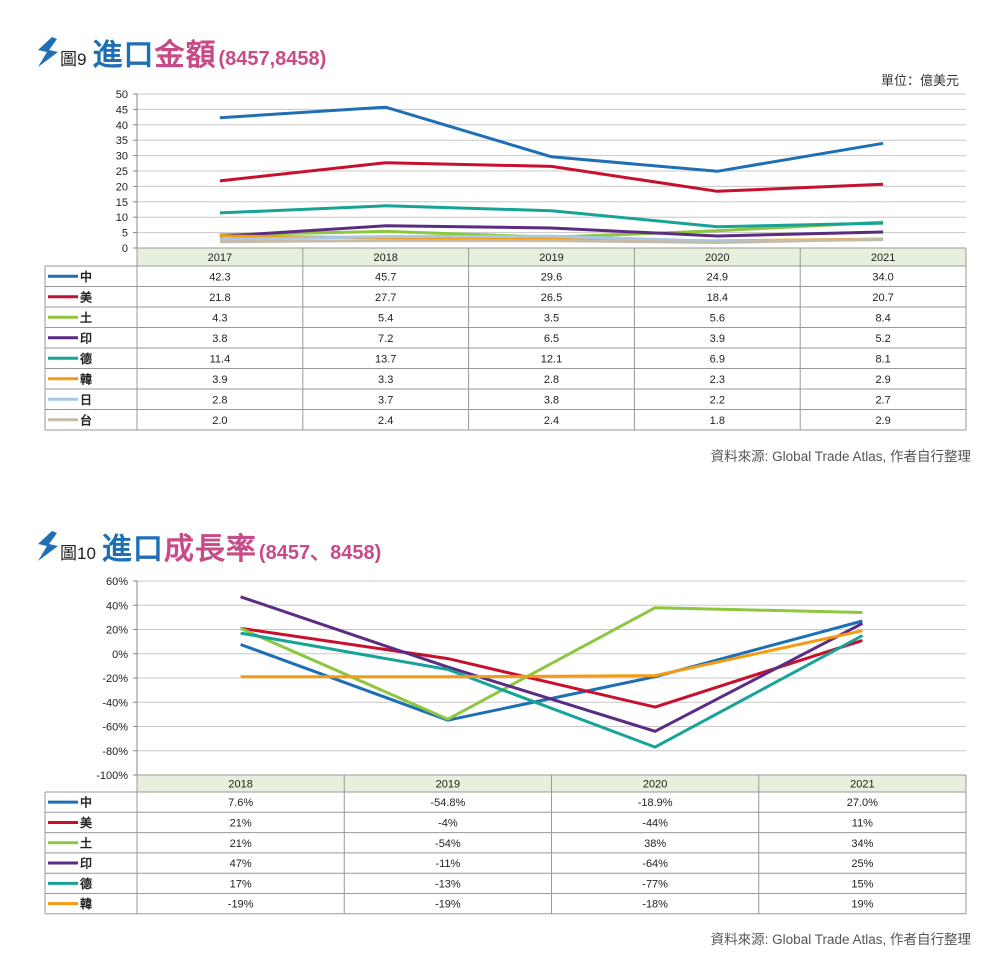  I want to click on chart2-data-label: 34%, so click(862, 844).